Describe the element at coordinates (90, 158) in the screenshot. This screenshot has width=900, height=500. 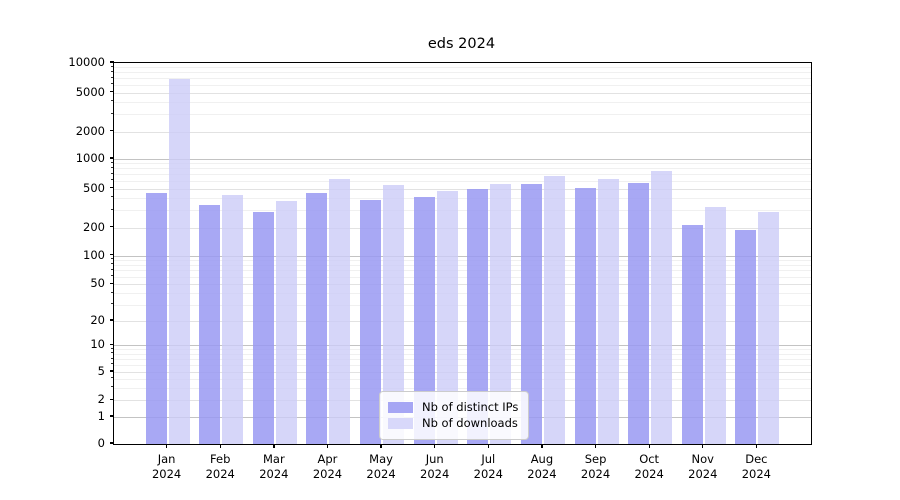
I see `y-tick-label: 1000` at that location.